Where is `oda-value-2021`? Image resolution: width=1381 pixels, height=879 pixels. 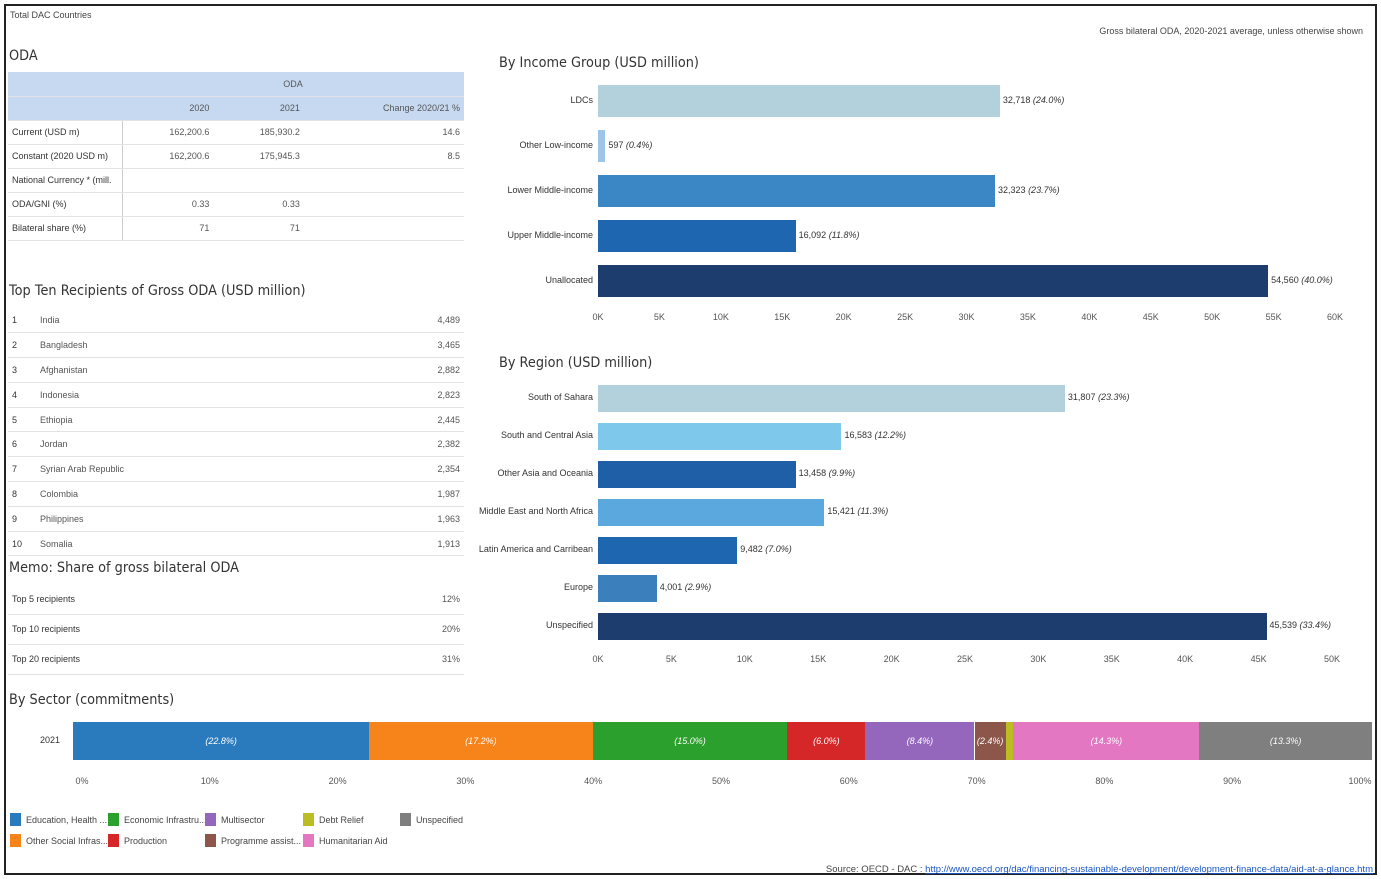
oda-value-2021 is located at coordinates (258, 180).